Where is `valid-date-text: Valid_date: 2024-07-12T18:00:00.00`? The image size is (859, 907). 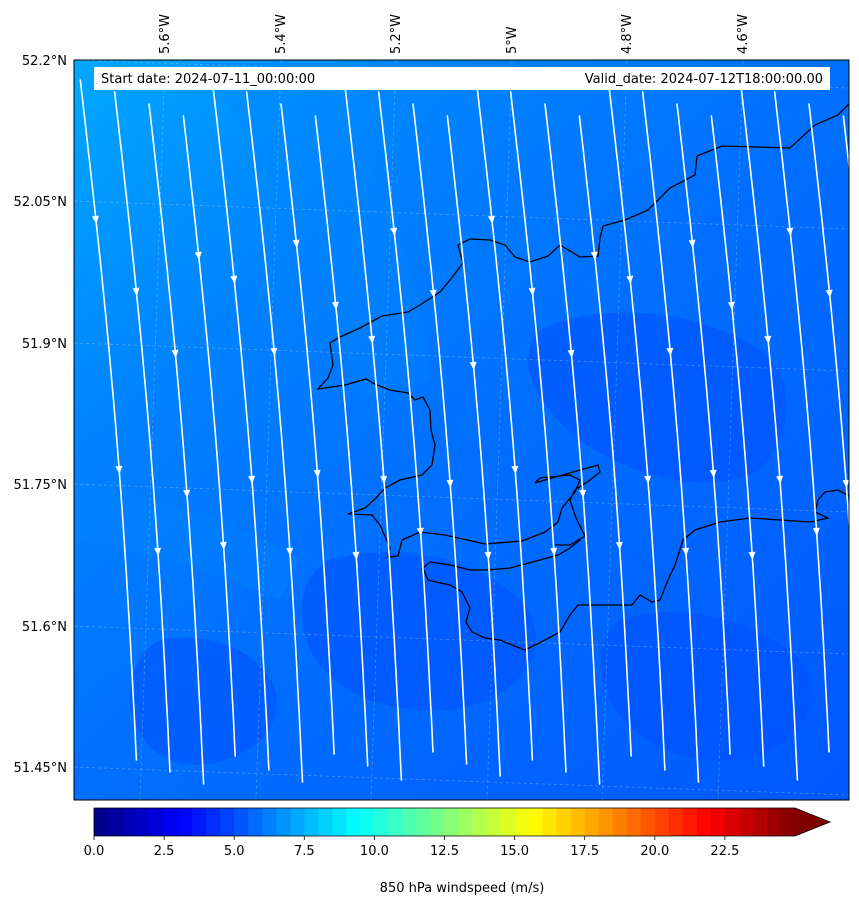
valid-date-text: Valid_date: 2024-07-12T18:00:00.00 is located at coordinates (704, 79).